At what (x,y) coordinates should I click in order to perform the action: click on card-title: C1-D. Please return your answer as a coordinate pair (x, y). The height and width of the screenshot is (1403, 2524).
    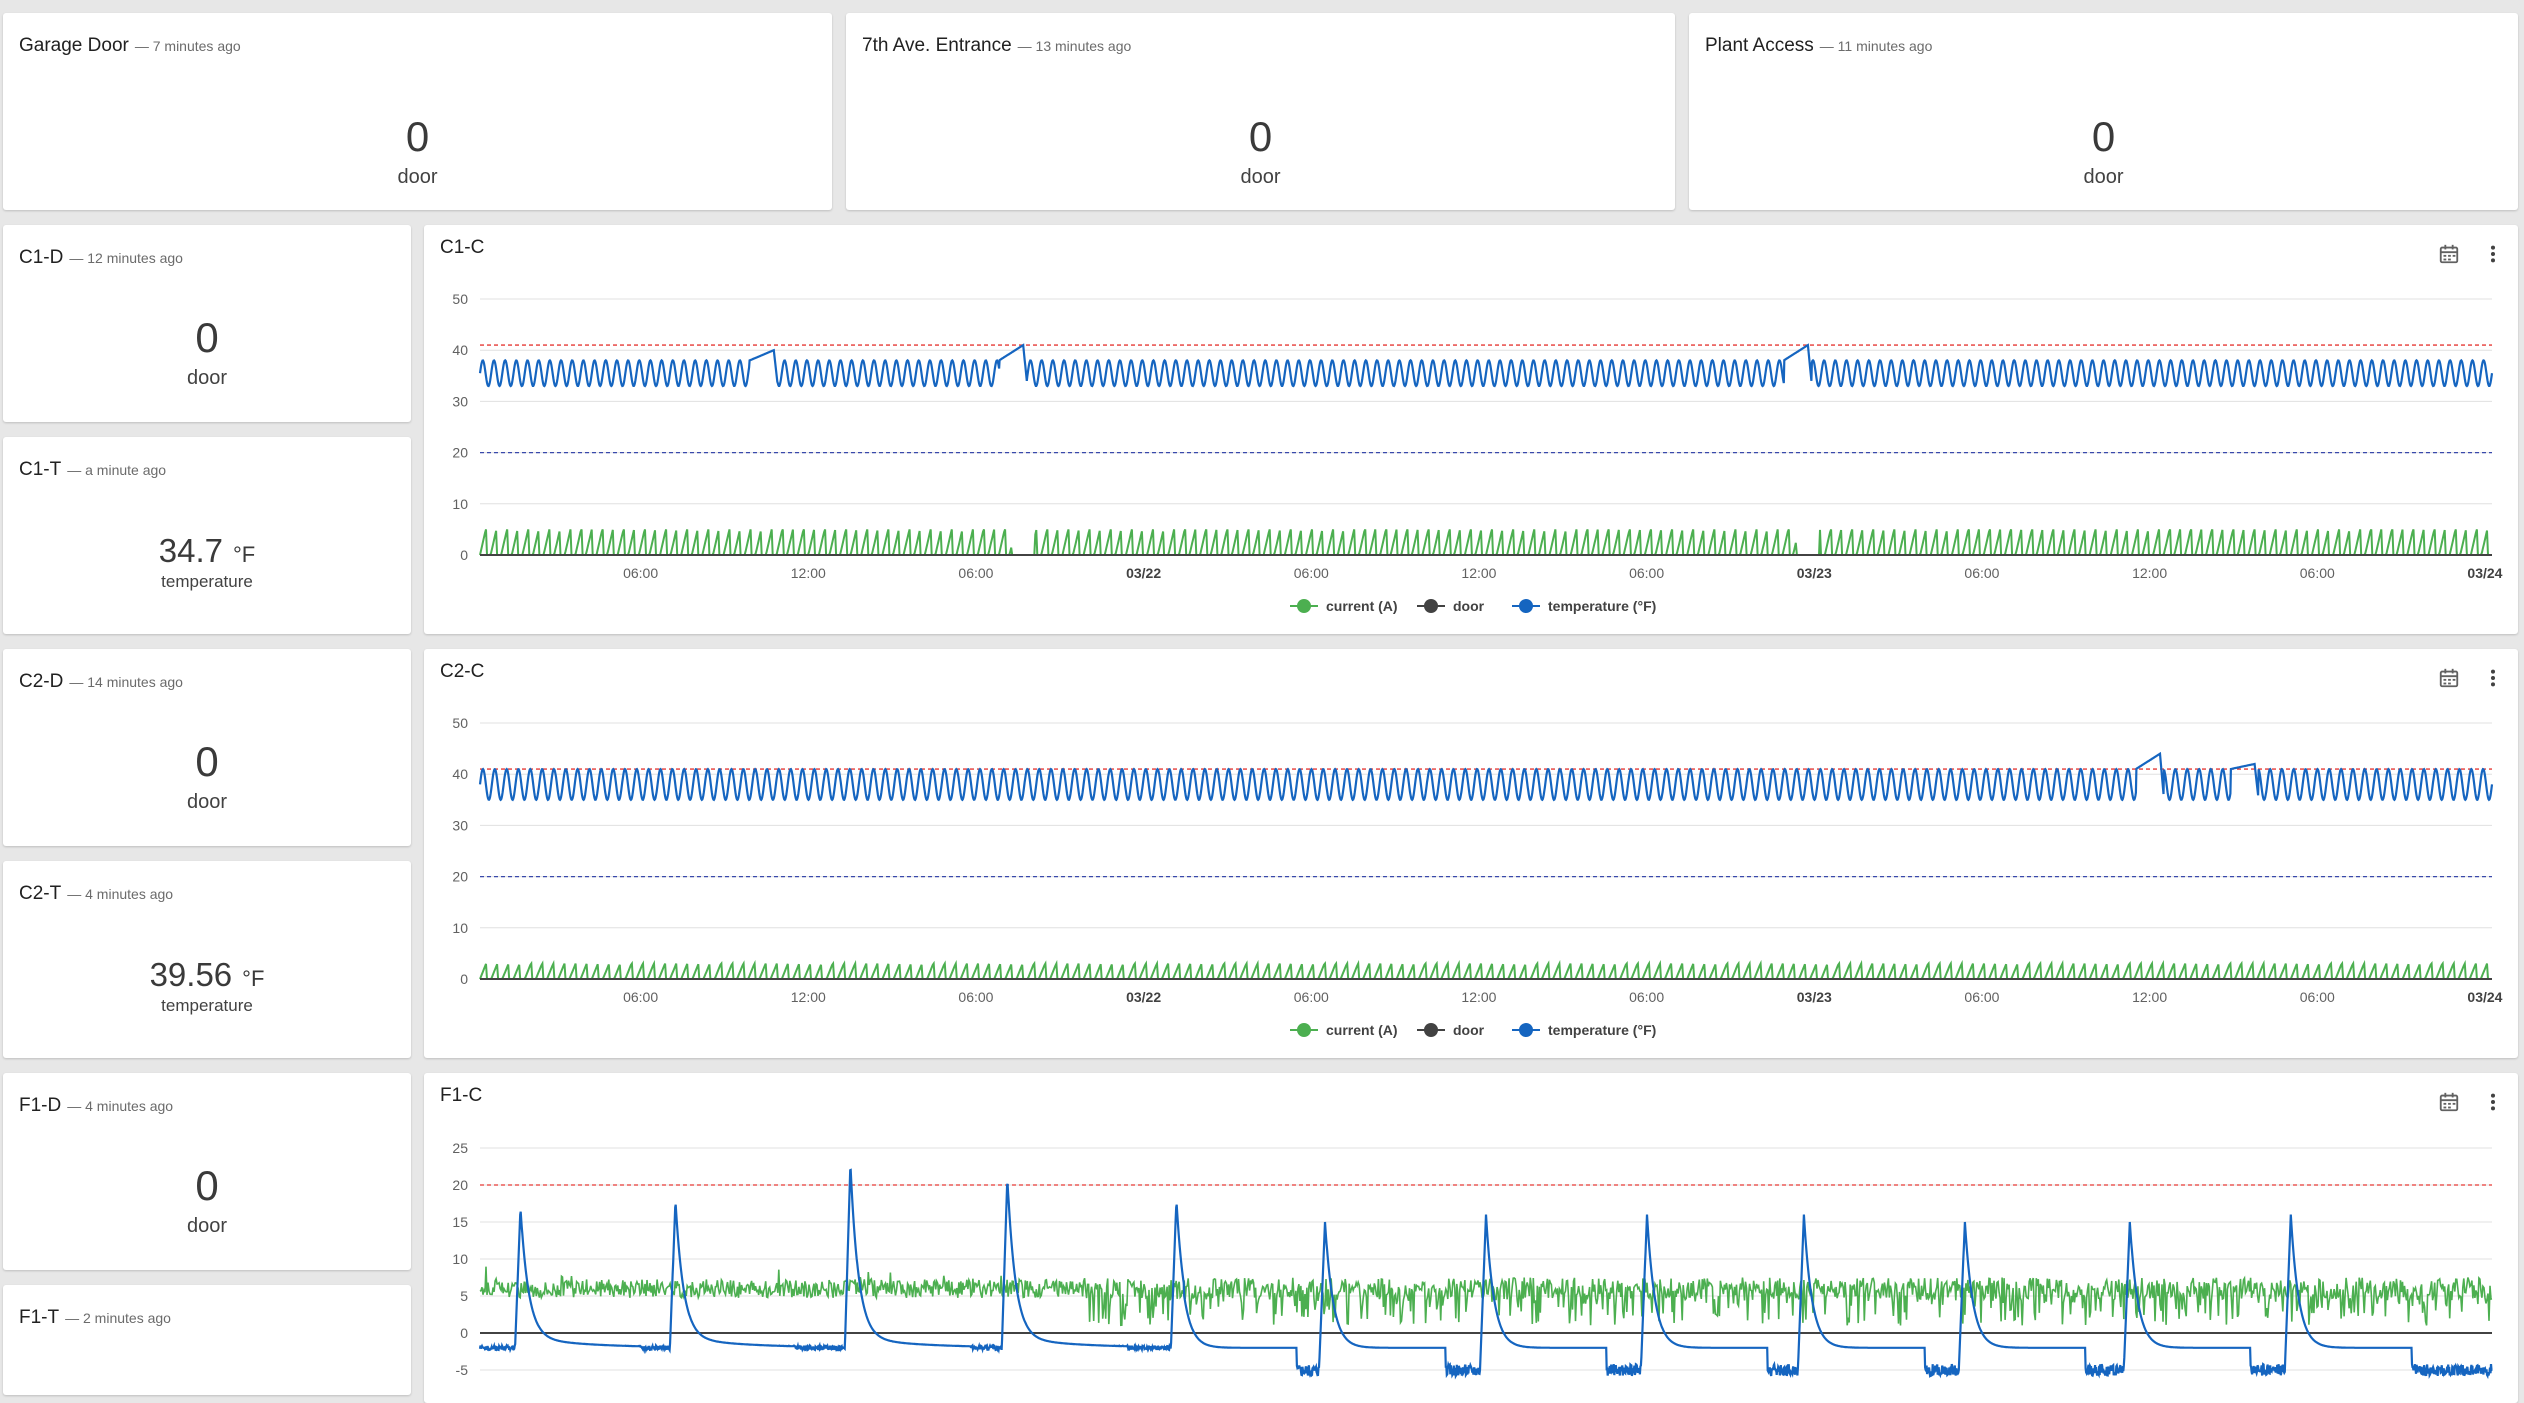
    Looking at the image, I should click on (41, 257).